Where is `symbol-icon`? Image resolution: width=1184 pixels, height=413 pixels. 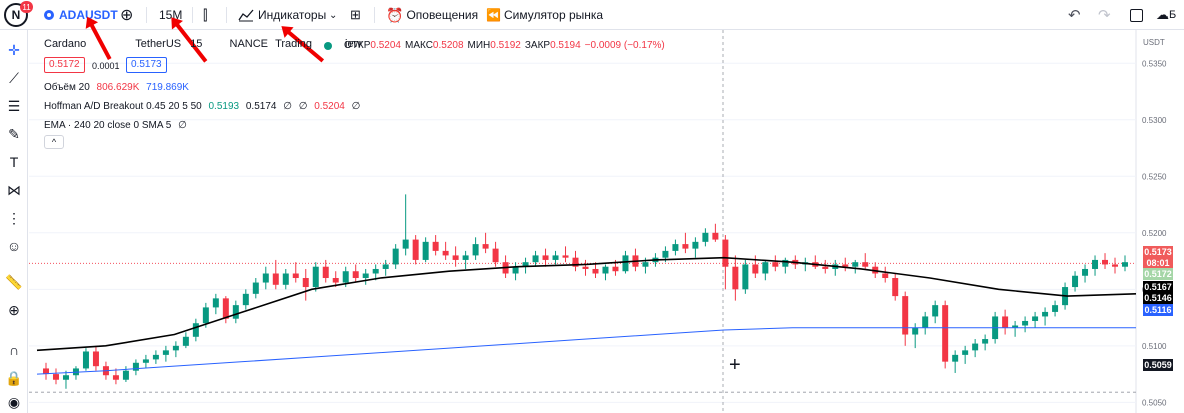 symbol-icon is located at coordinates (49, 15).